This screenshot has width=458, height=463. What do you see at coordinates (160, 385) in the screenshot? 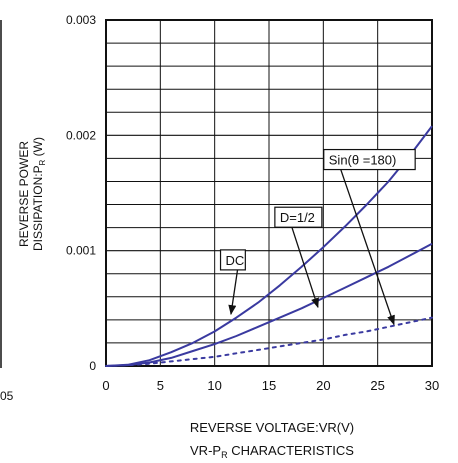
I see `x-tick-label: 5` at bounding box center [160, 385].